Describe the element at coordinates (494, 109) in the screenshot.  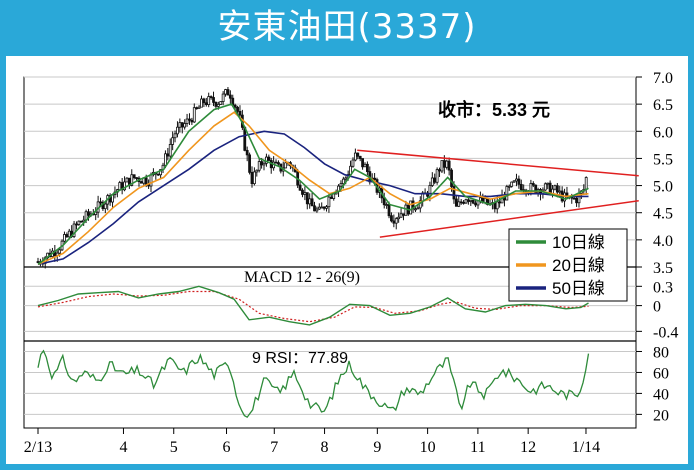
I see `close-price-annotation: 收市：5.33 元` at that location.